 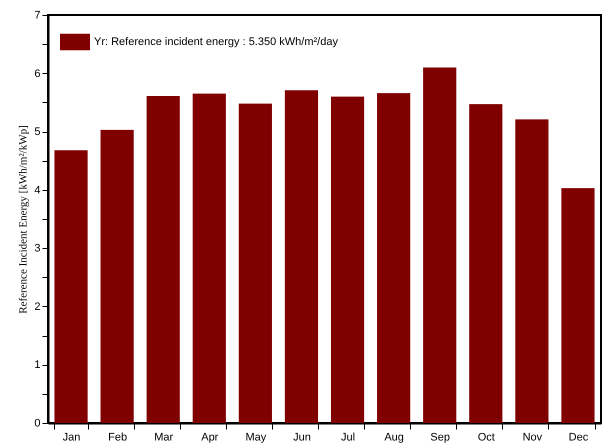 What do you see at coordinates (37, 365) in the screenshot?
I see `y-tick-label: 1` at bounding box center [37, 365].